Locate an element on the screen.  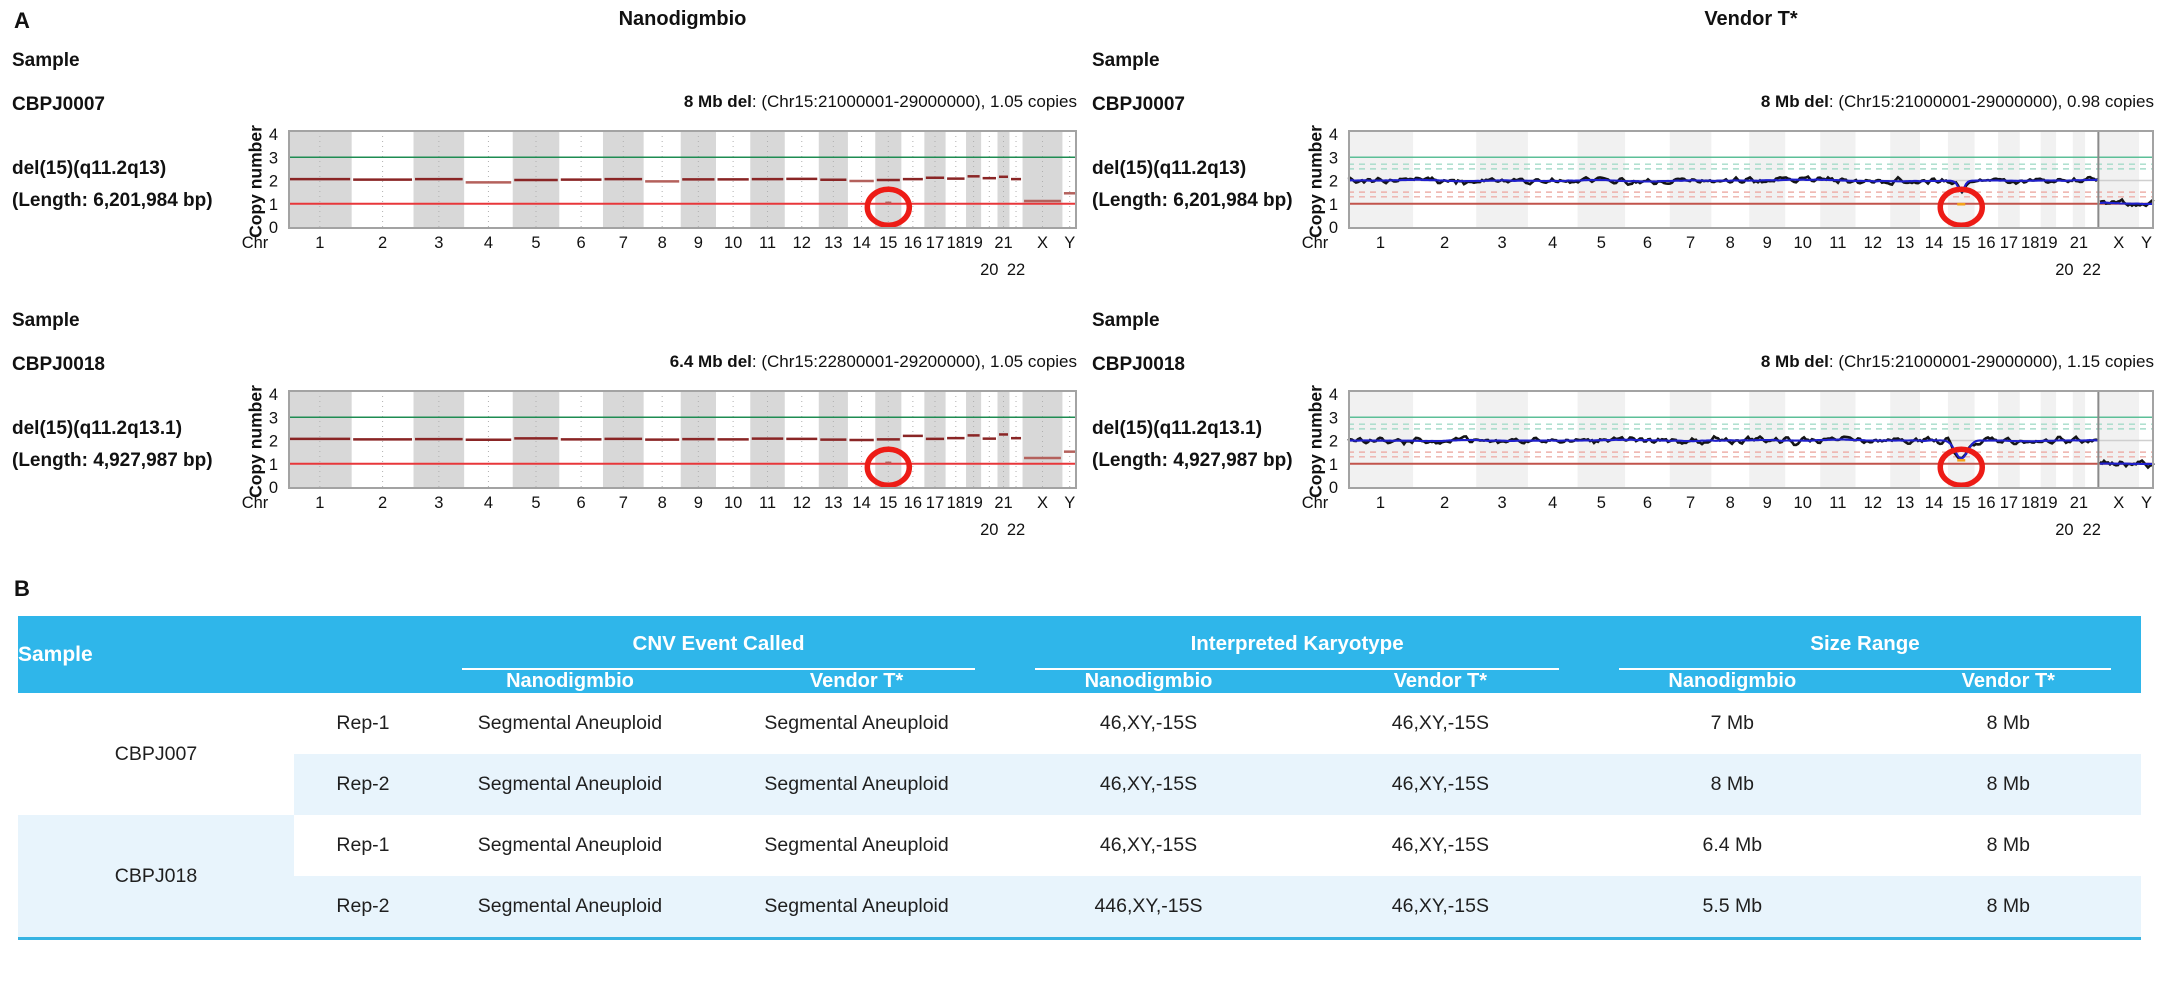
group-header-karyotype: Interpreted Karyotype is located at coordinates (1297, 643).